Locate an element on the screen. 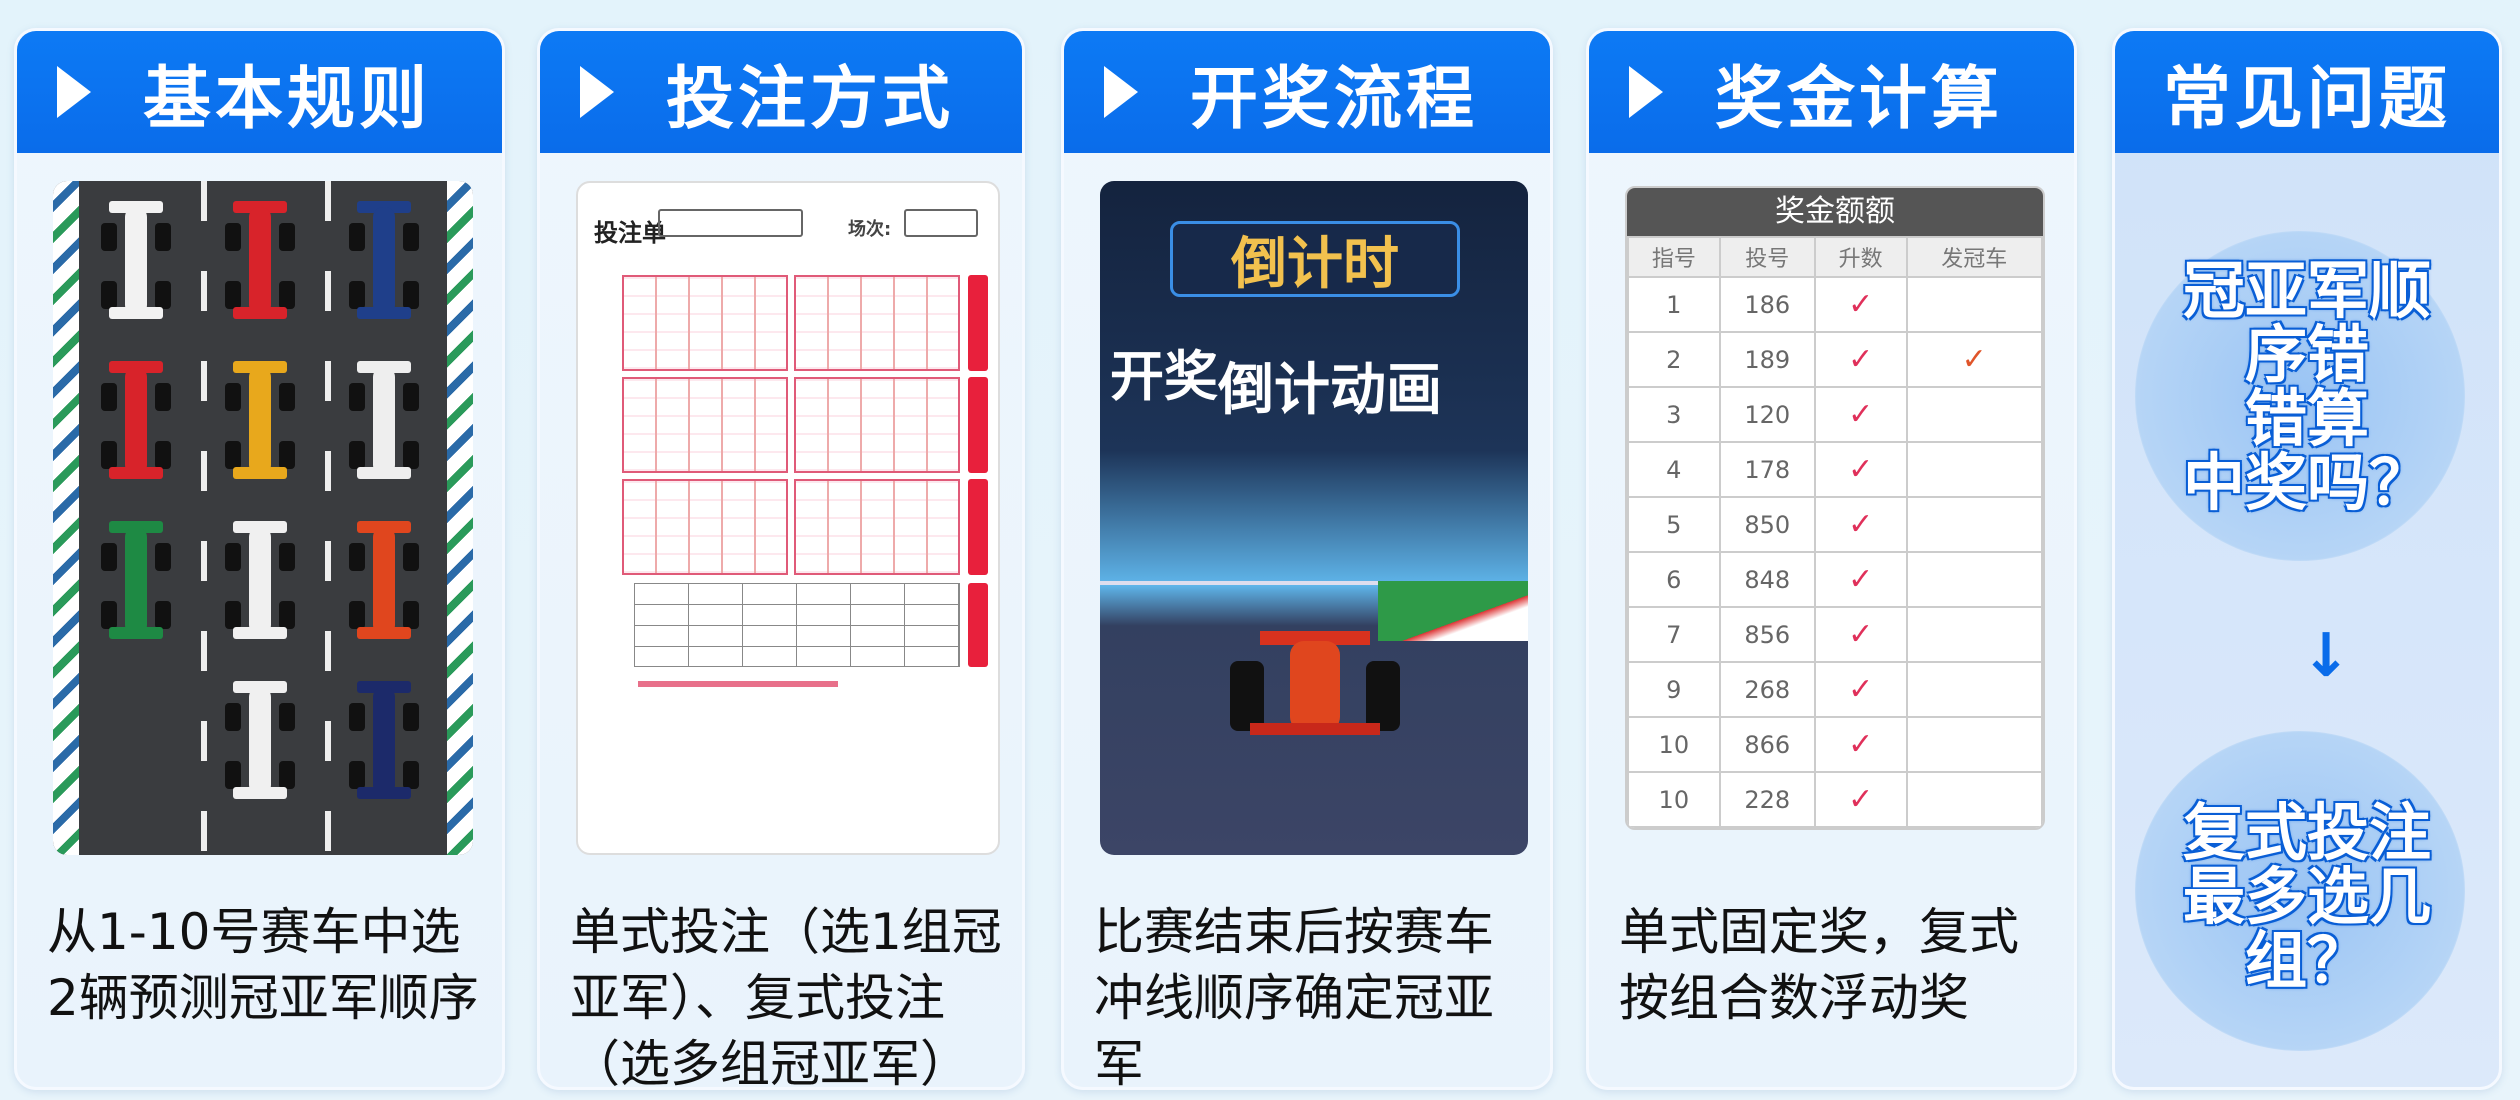  cell-index: 2 is located at coordinates (1674, 359).